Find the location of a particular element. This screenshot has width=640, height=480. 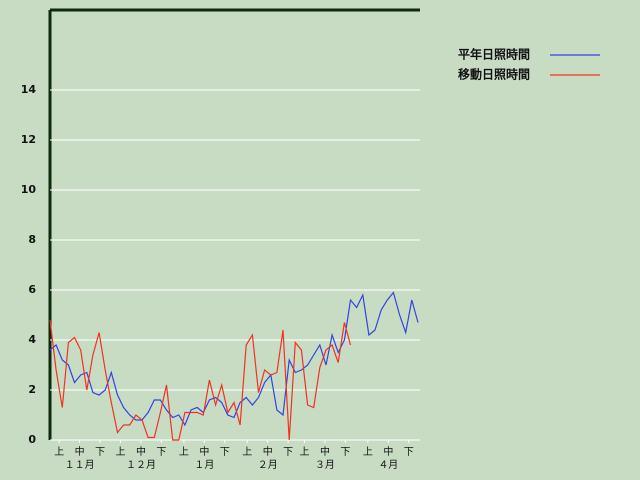

month-label: ３月 is located at coordinates (325, 465).